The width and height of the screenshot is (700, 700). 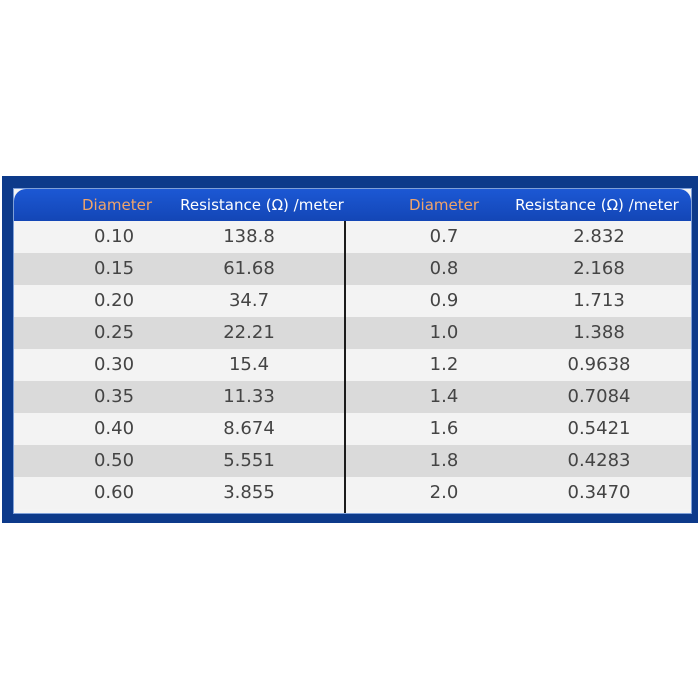 I want to click on header-resistance-left: Resistance (Ω) /meter, so click(x=262, y=205).